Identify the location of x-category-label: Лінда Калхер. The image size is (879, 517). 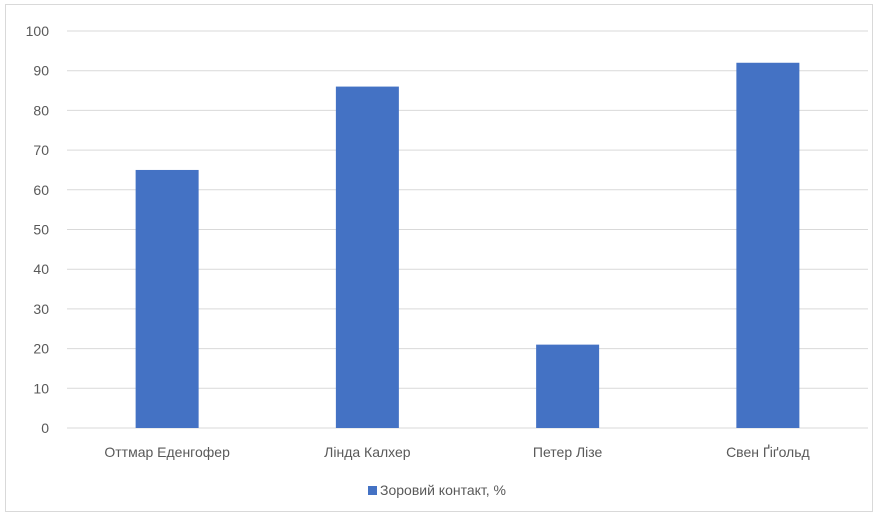
(367, 452).